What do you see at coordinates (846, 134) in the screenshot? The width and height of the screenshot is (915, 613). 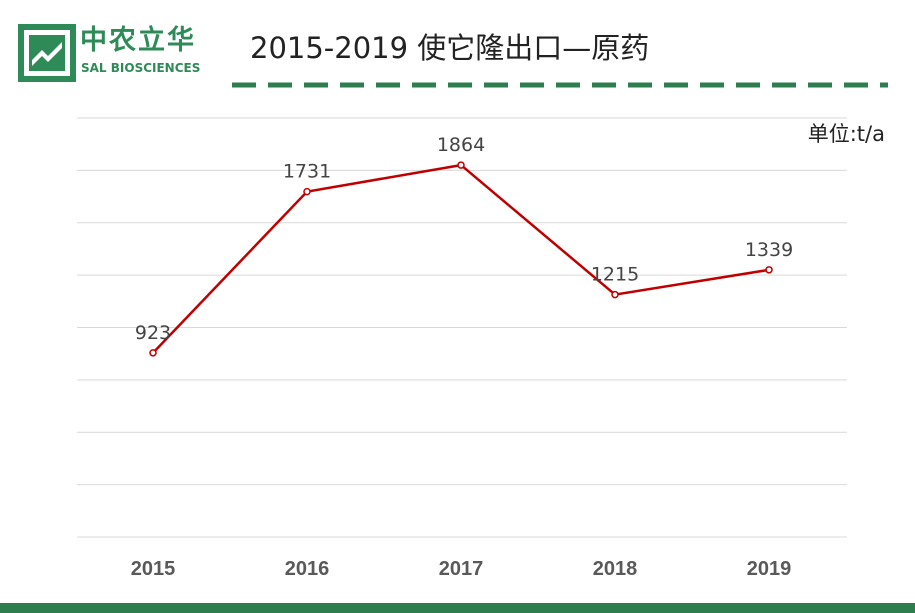 I see `unit-label: 单位:t/a` at bounding box center [846, 134].